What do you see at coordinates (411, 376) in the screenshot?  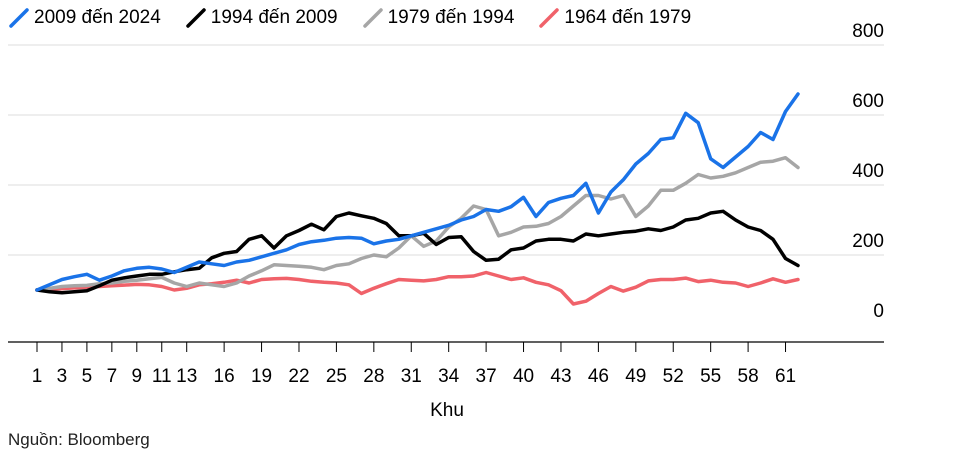 I see `x-tick-label: 31` at bounding box center [411, 376].